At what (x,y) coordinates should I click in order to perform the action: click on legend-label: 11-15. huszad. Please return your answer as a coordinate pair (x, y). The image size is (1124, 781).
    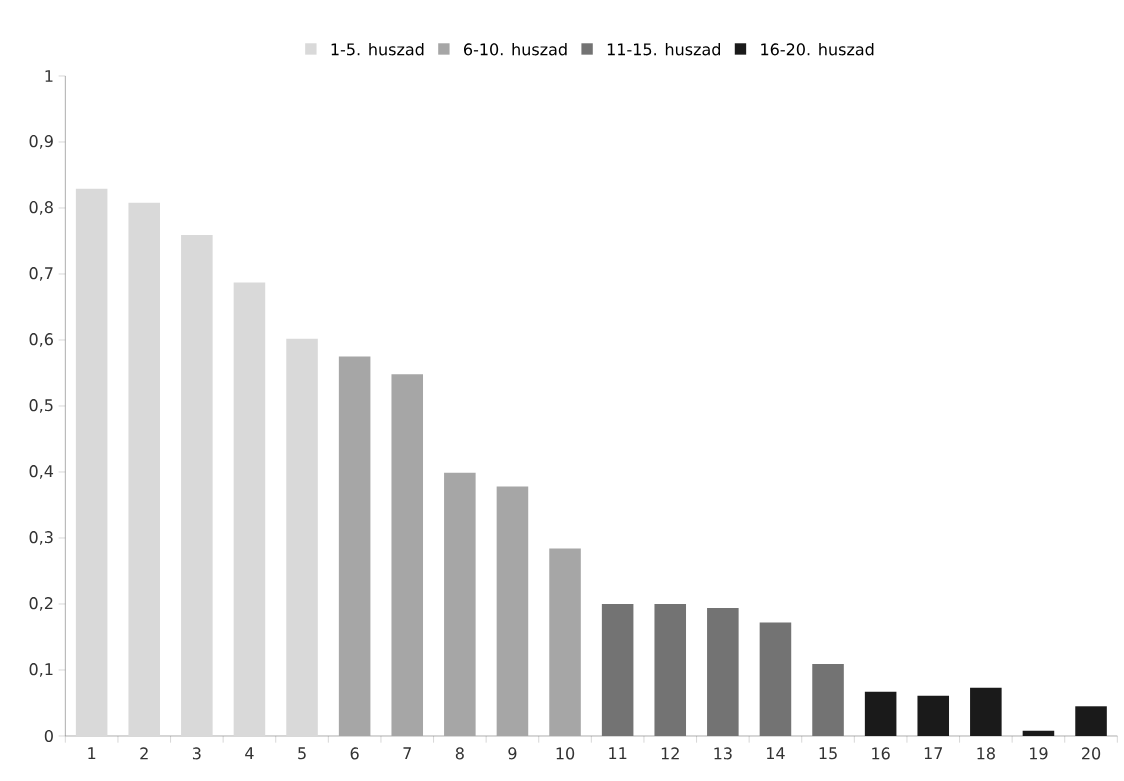
    Looking at the image, I should click on (663, 49).